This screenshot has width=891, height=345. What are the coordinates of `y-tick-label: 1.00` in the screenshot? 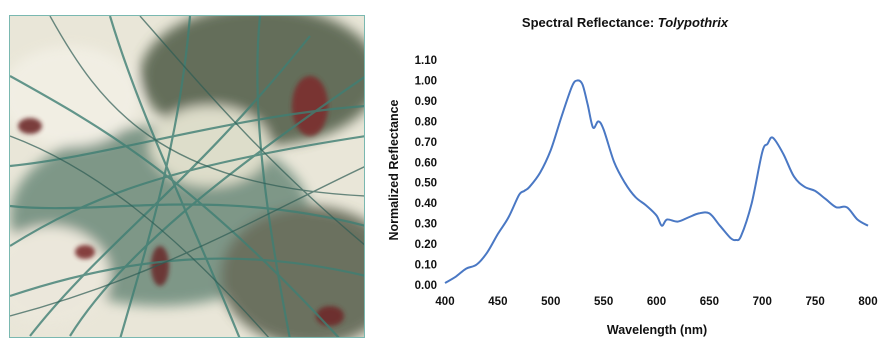 It's located at (426, 81).